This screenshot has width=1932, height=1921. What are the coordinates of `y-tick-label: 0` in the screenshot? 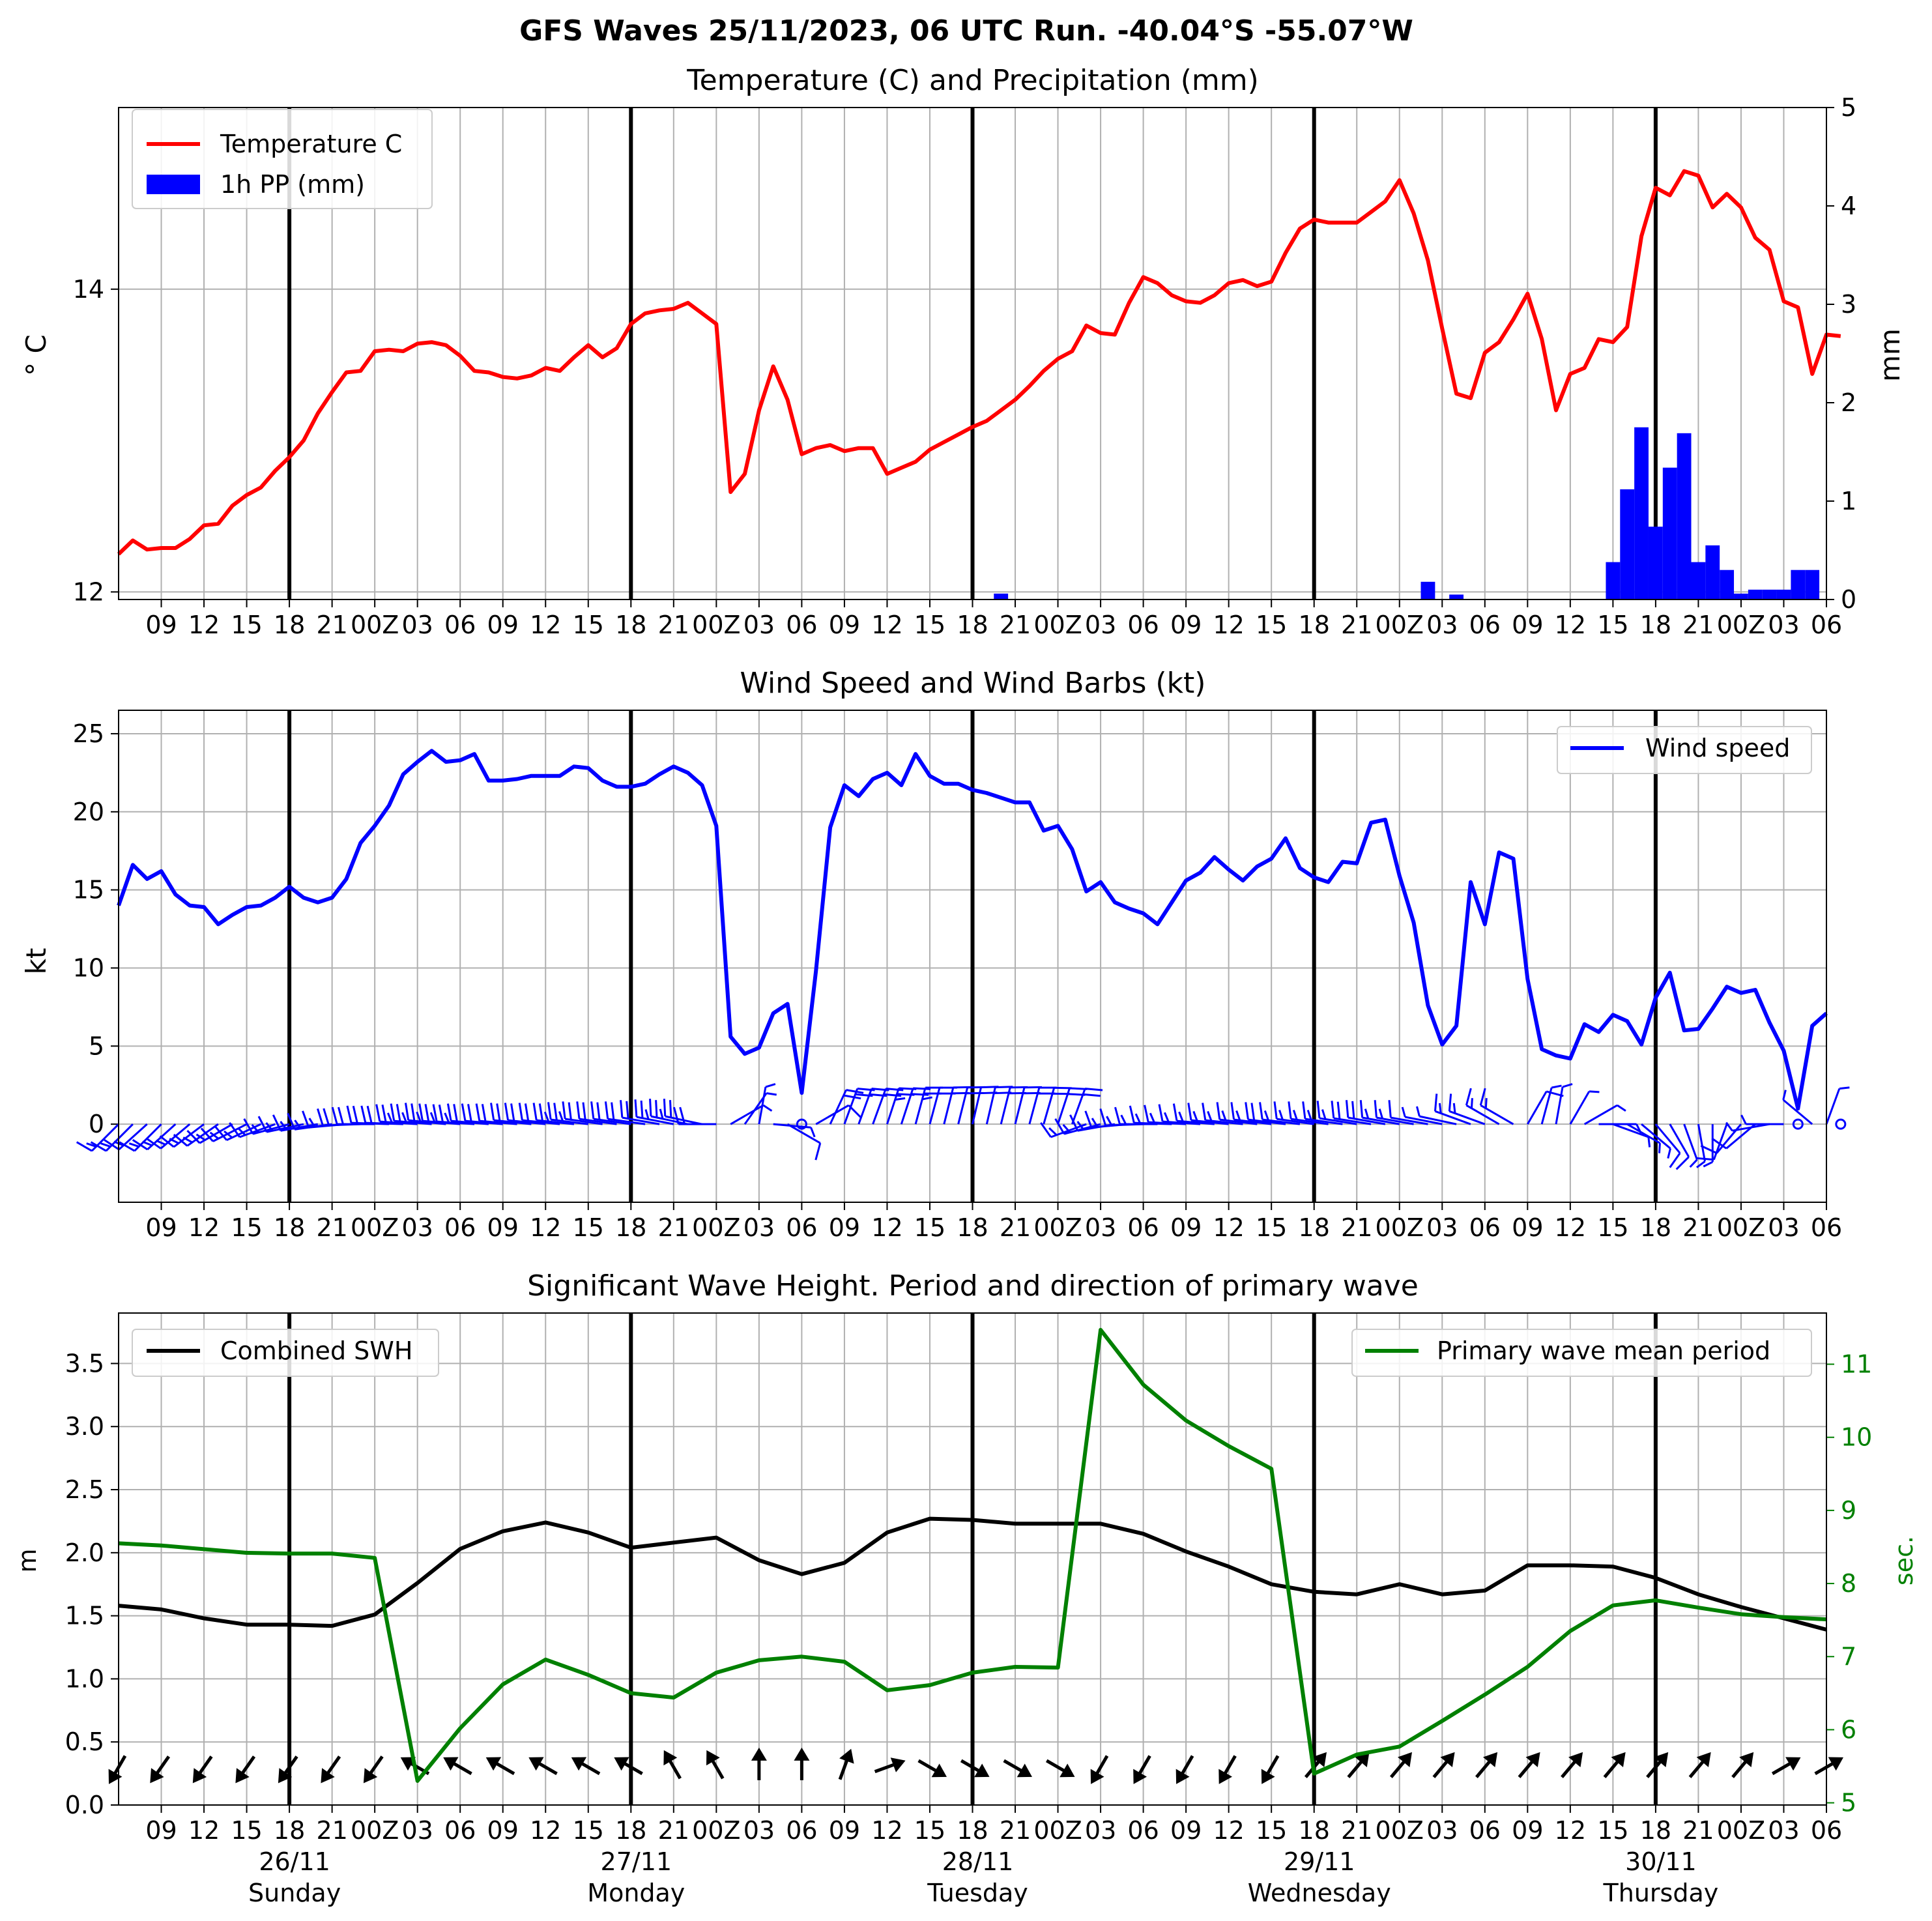 It's located at (96, 1124).